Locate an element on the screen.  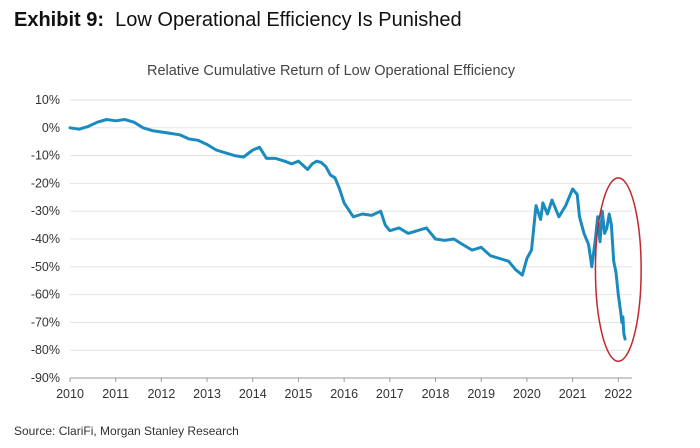
y-tick-label: -30% is located at coordinates (45, 211).